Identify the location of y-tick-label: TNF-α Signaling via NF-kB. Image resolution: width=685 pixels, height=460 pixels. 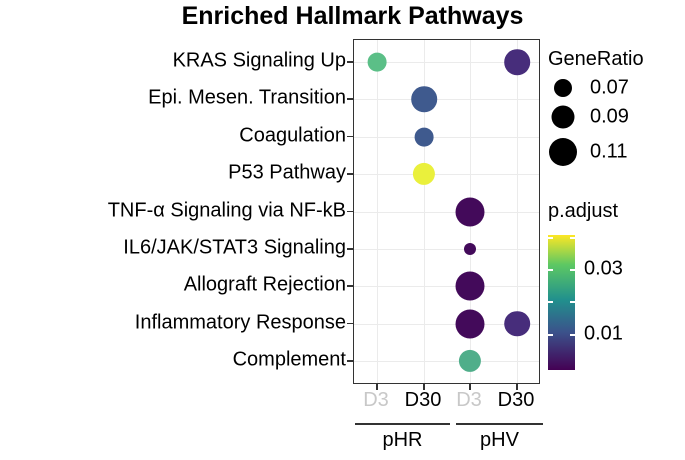
(226, 210).